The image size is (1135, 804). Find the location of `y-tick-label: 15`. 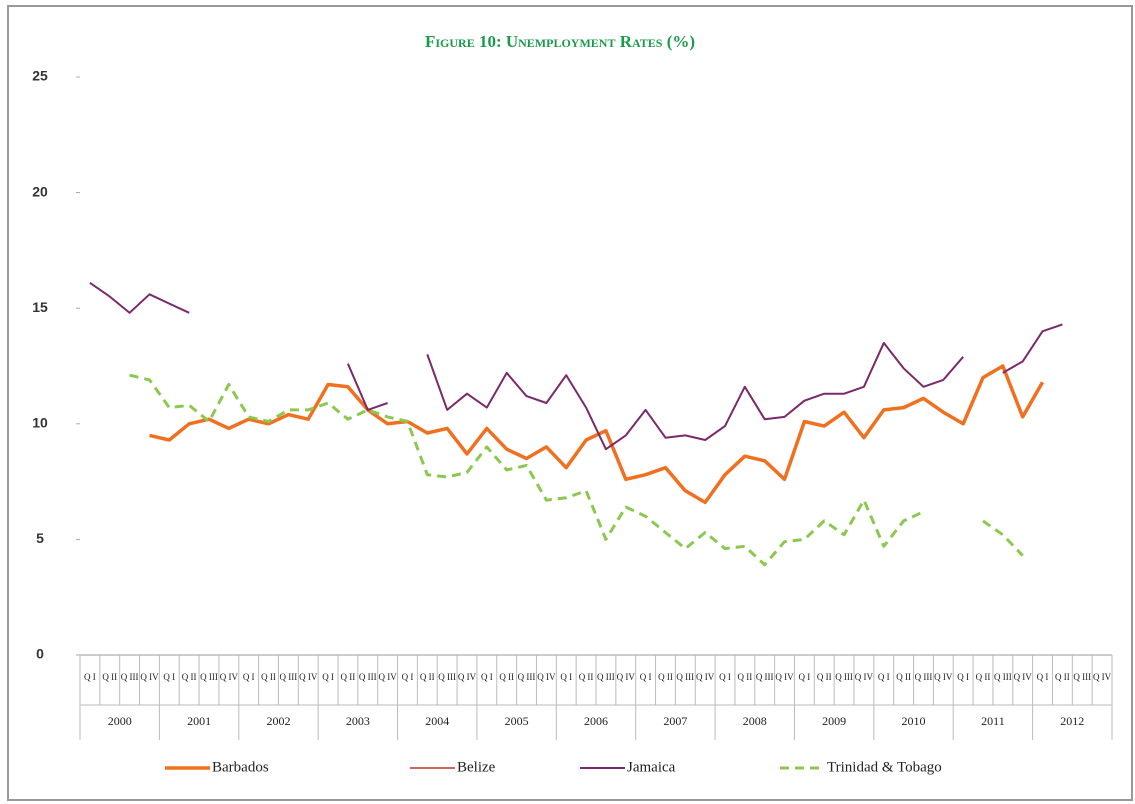

y-tick-label: 15 is located at coordinates (40, 307).